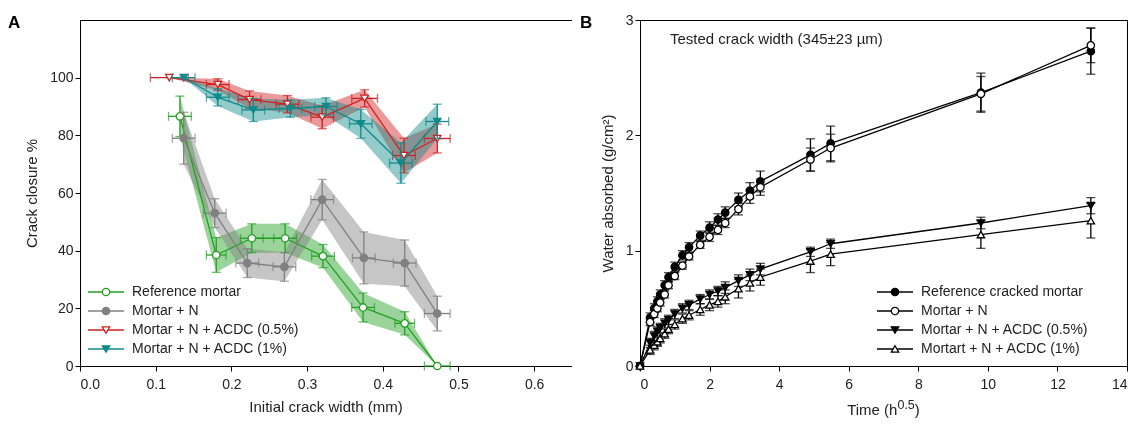  Describe the element at coordinates (307, 383) in the screenshot. I see `x-tick-label: 0.3` at that location.